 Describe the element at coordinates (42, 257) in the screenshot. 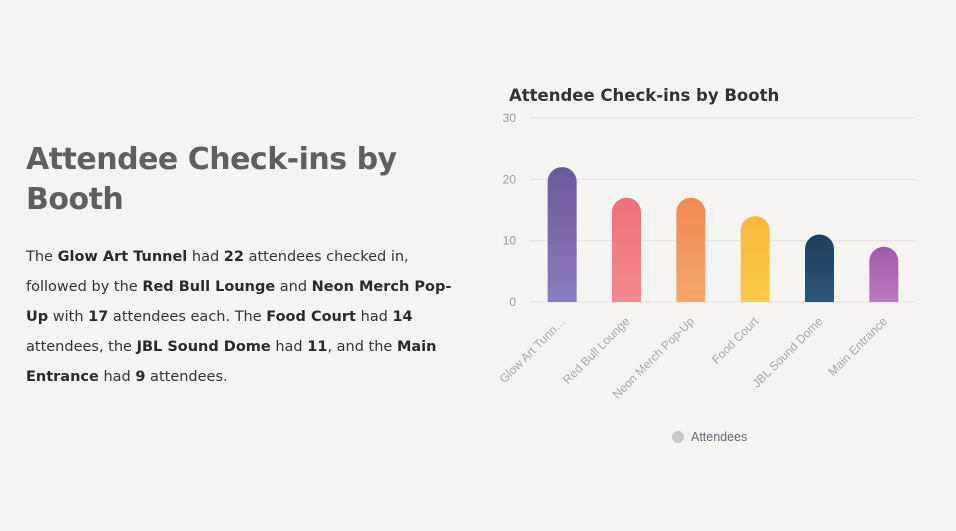

I see `summary-text-1: The` at that location.